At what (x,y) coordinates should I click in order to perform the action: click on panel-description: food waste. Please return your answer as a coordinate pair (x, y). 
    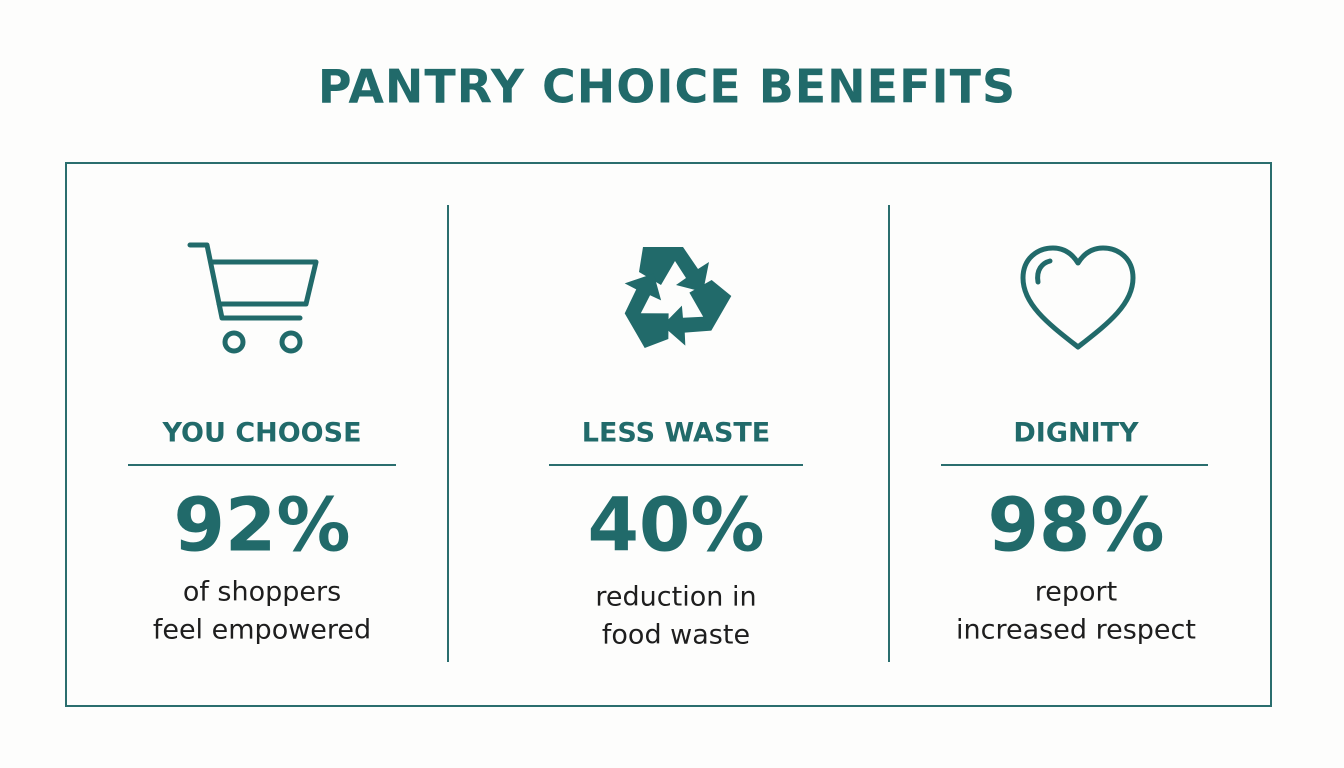
    Looking at the image, I should click on (676, 635).